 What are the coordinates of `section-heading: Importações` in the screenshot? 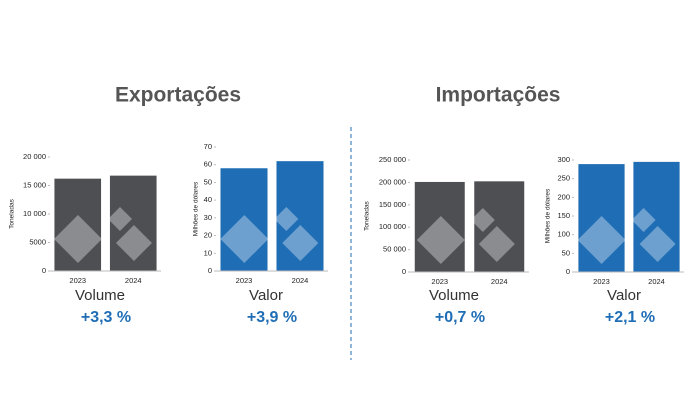 It's located at (498, 95).